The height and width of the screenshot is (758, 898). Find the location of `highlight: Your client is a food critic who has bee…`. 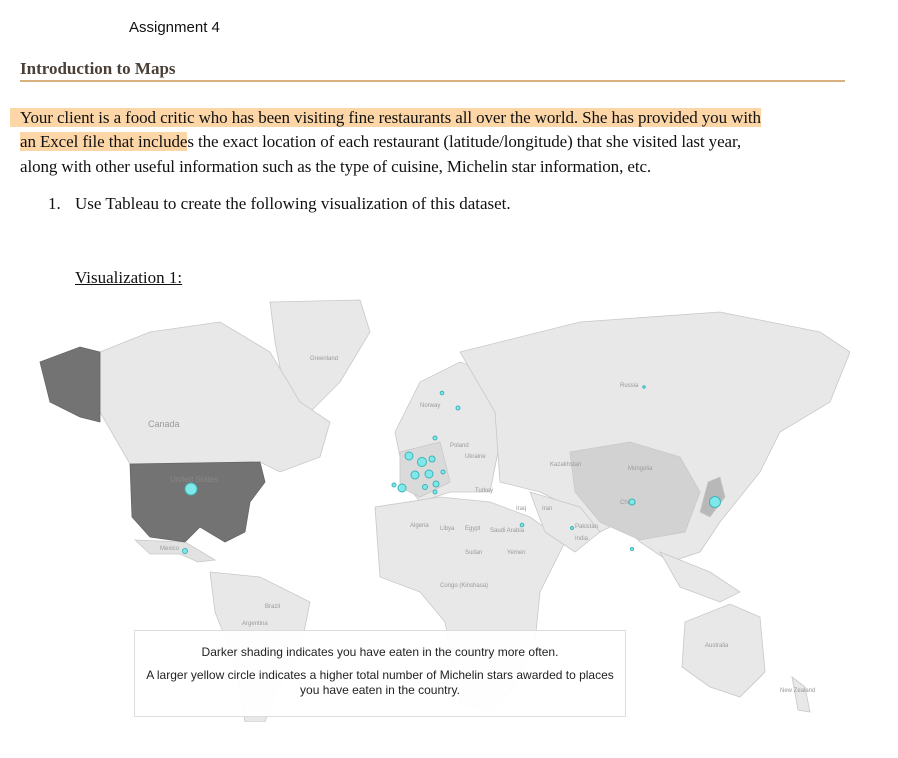

highlight: Your client is a food critic who has bee… is located at coordinates (385, 117).